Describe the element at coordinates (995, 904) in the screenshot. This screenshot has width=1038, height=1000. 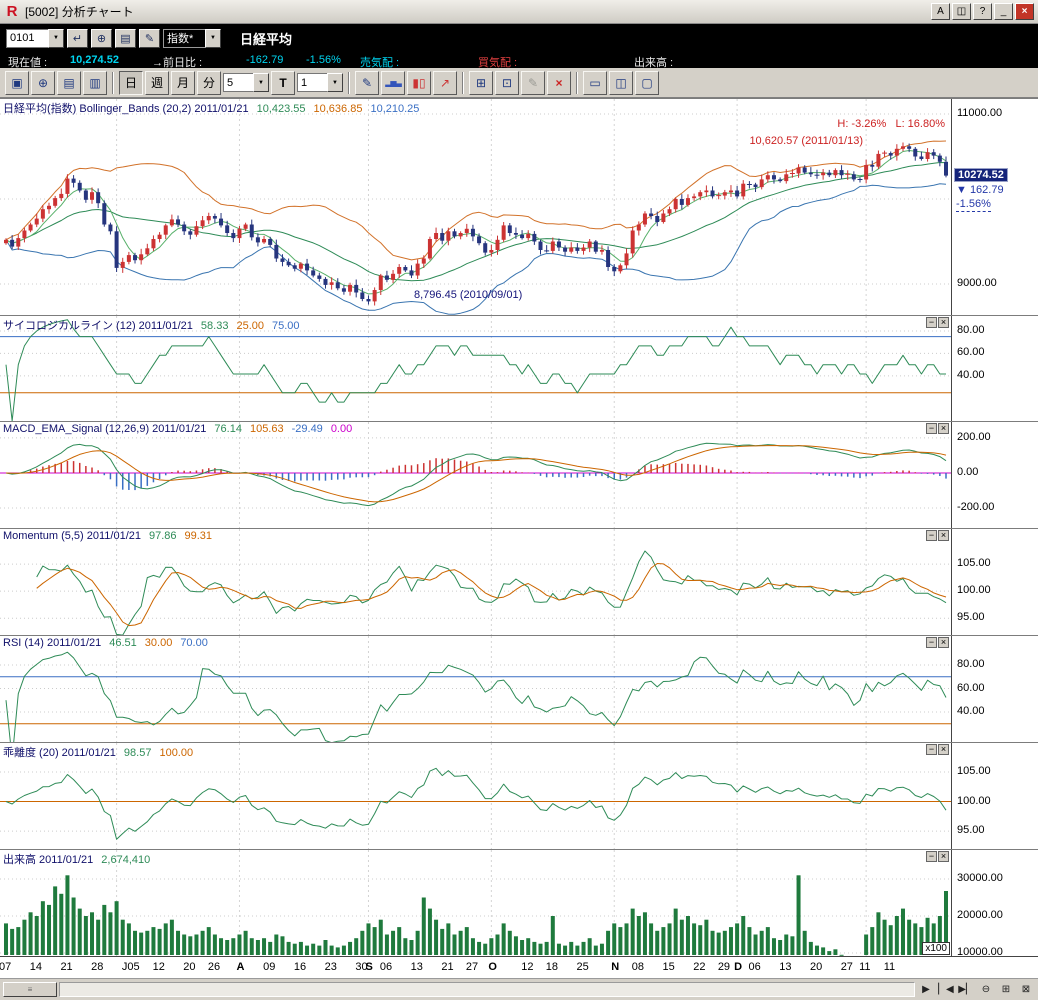
I see `y-axis-volume: 30000.00 20000.00 10000.00` at that location.